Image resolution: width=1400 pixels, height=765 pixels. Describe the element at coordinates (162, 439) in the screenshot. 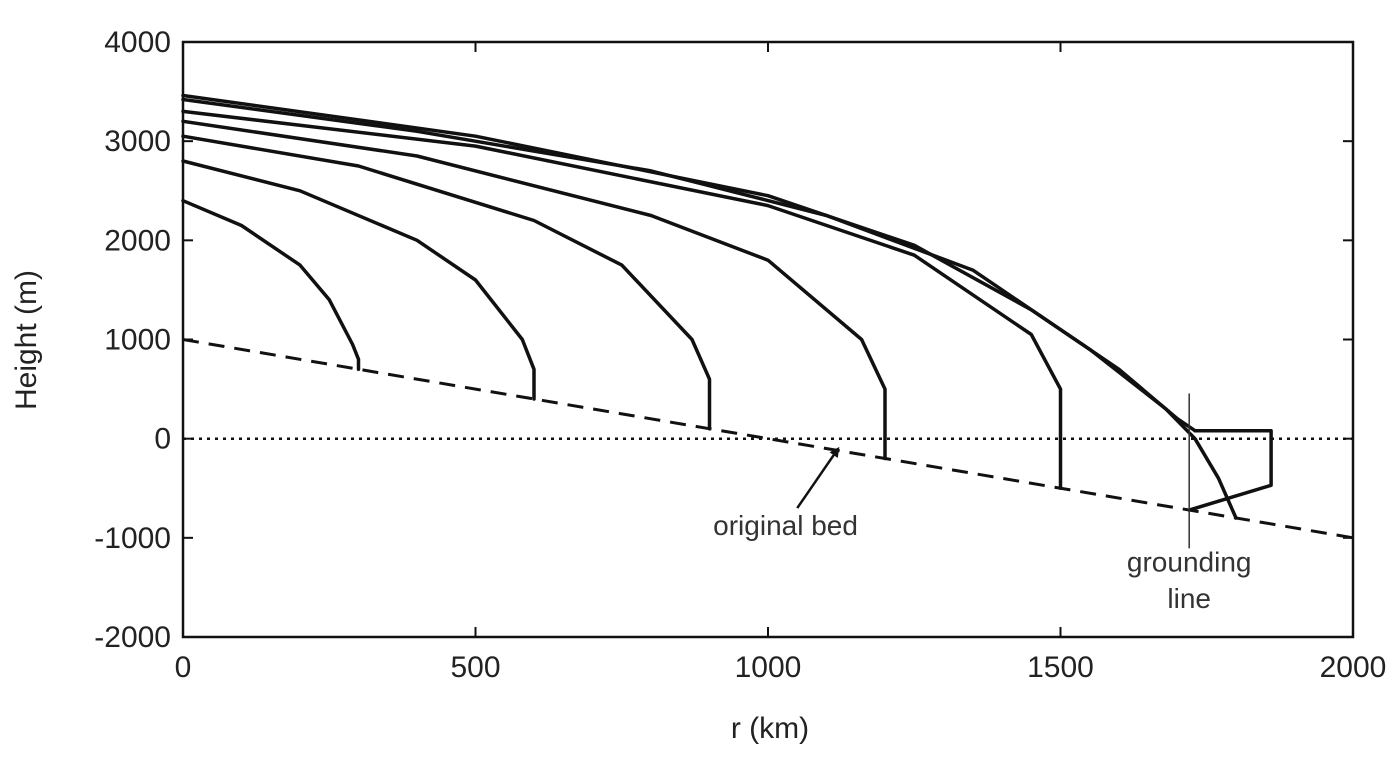

I see `y-tick-label: 0` at that location.